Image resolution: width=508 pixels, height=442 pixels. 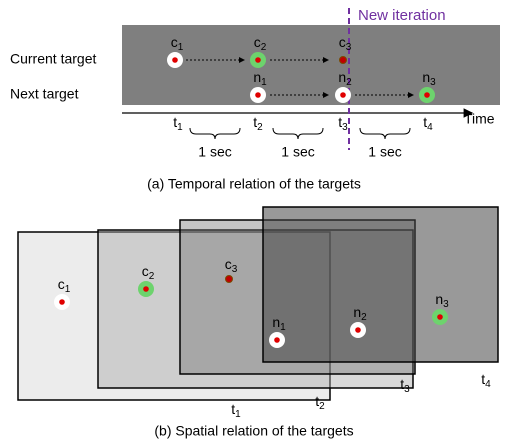 I want to click on caption: (b) Spatial relation of the targets, so click(x=253, y=431).